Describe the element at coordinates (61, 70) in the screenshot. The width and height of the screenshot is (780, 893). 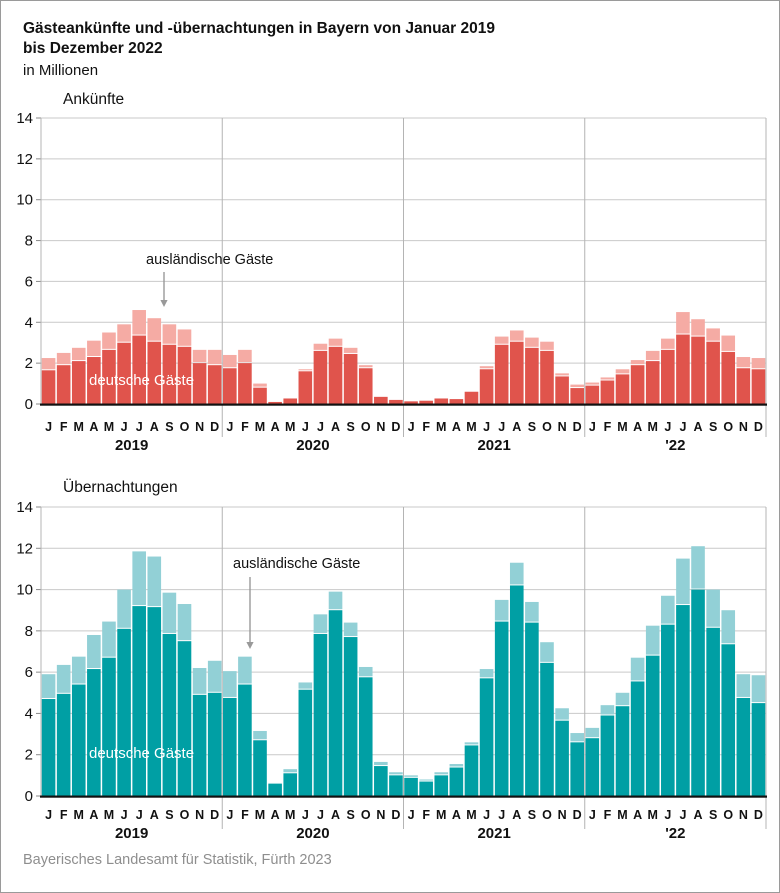
I see `unit-label: in Millionen` at that location.